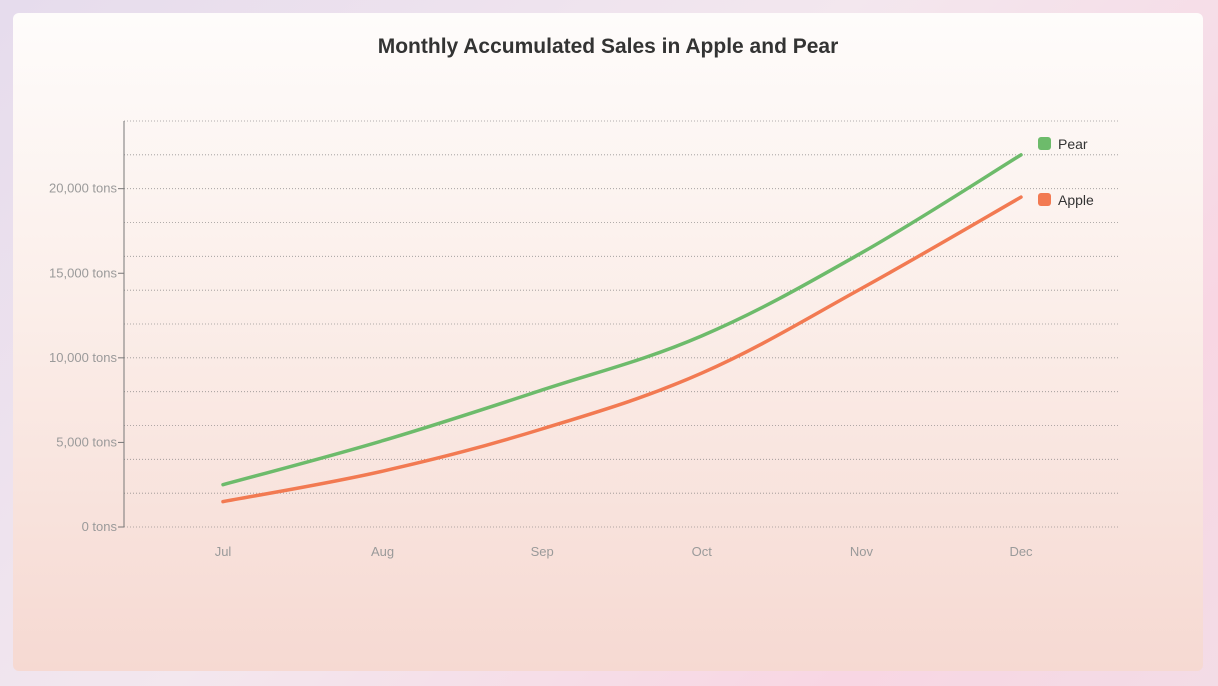 The height and width of the screenshot is (686, 1218). What do you see at coordinates (542, 551) in the screenshot?
I see `x-tick-label: Sep` at bounding box center [542, 551].